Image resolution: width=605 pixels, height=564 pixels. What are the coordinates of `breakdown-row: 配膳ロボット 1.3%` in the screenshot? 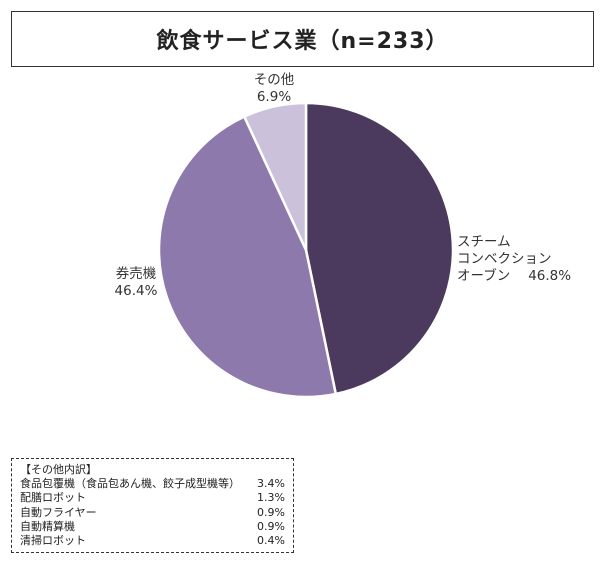 It's located at (152, 498).